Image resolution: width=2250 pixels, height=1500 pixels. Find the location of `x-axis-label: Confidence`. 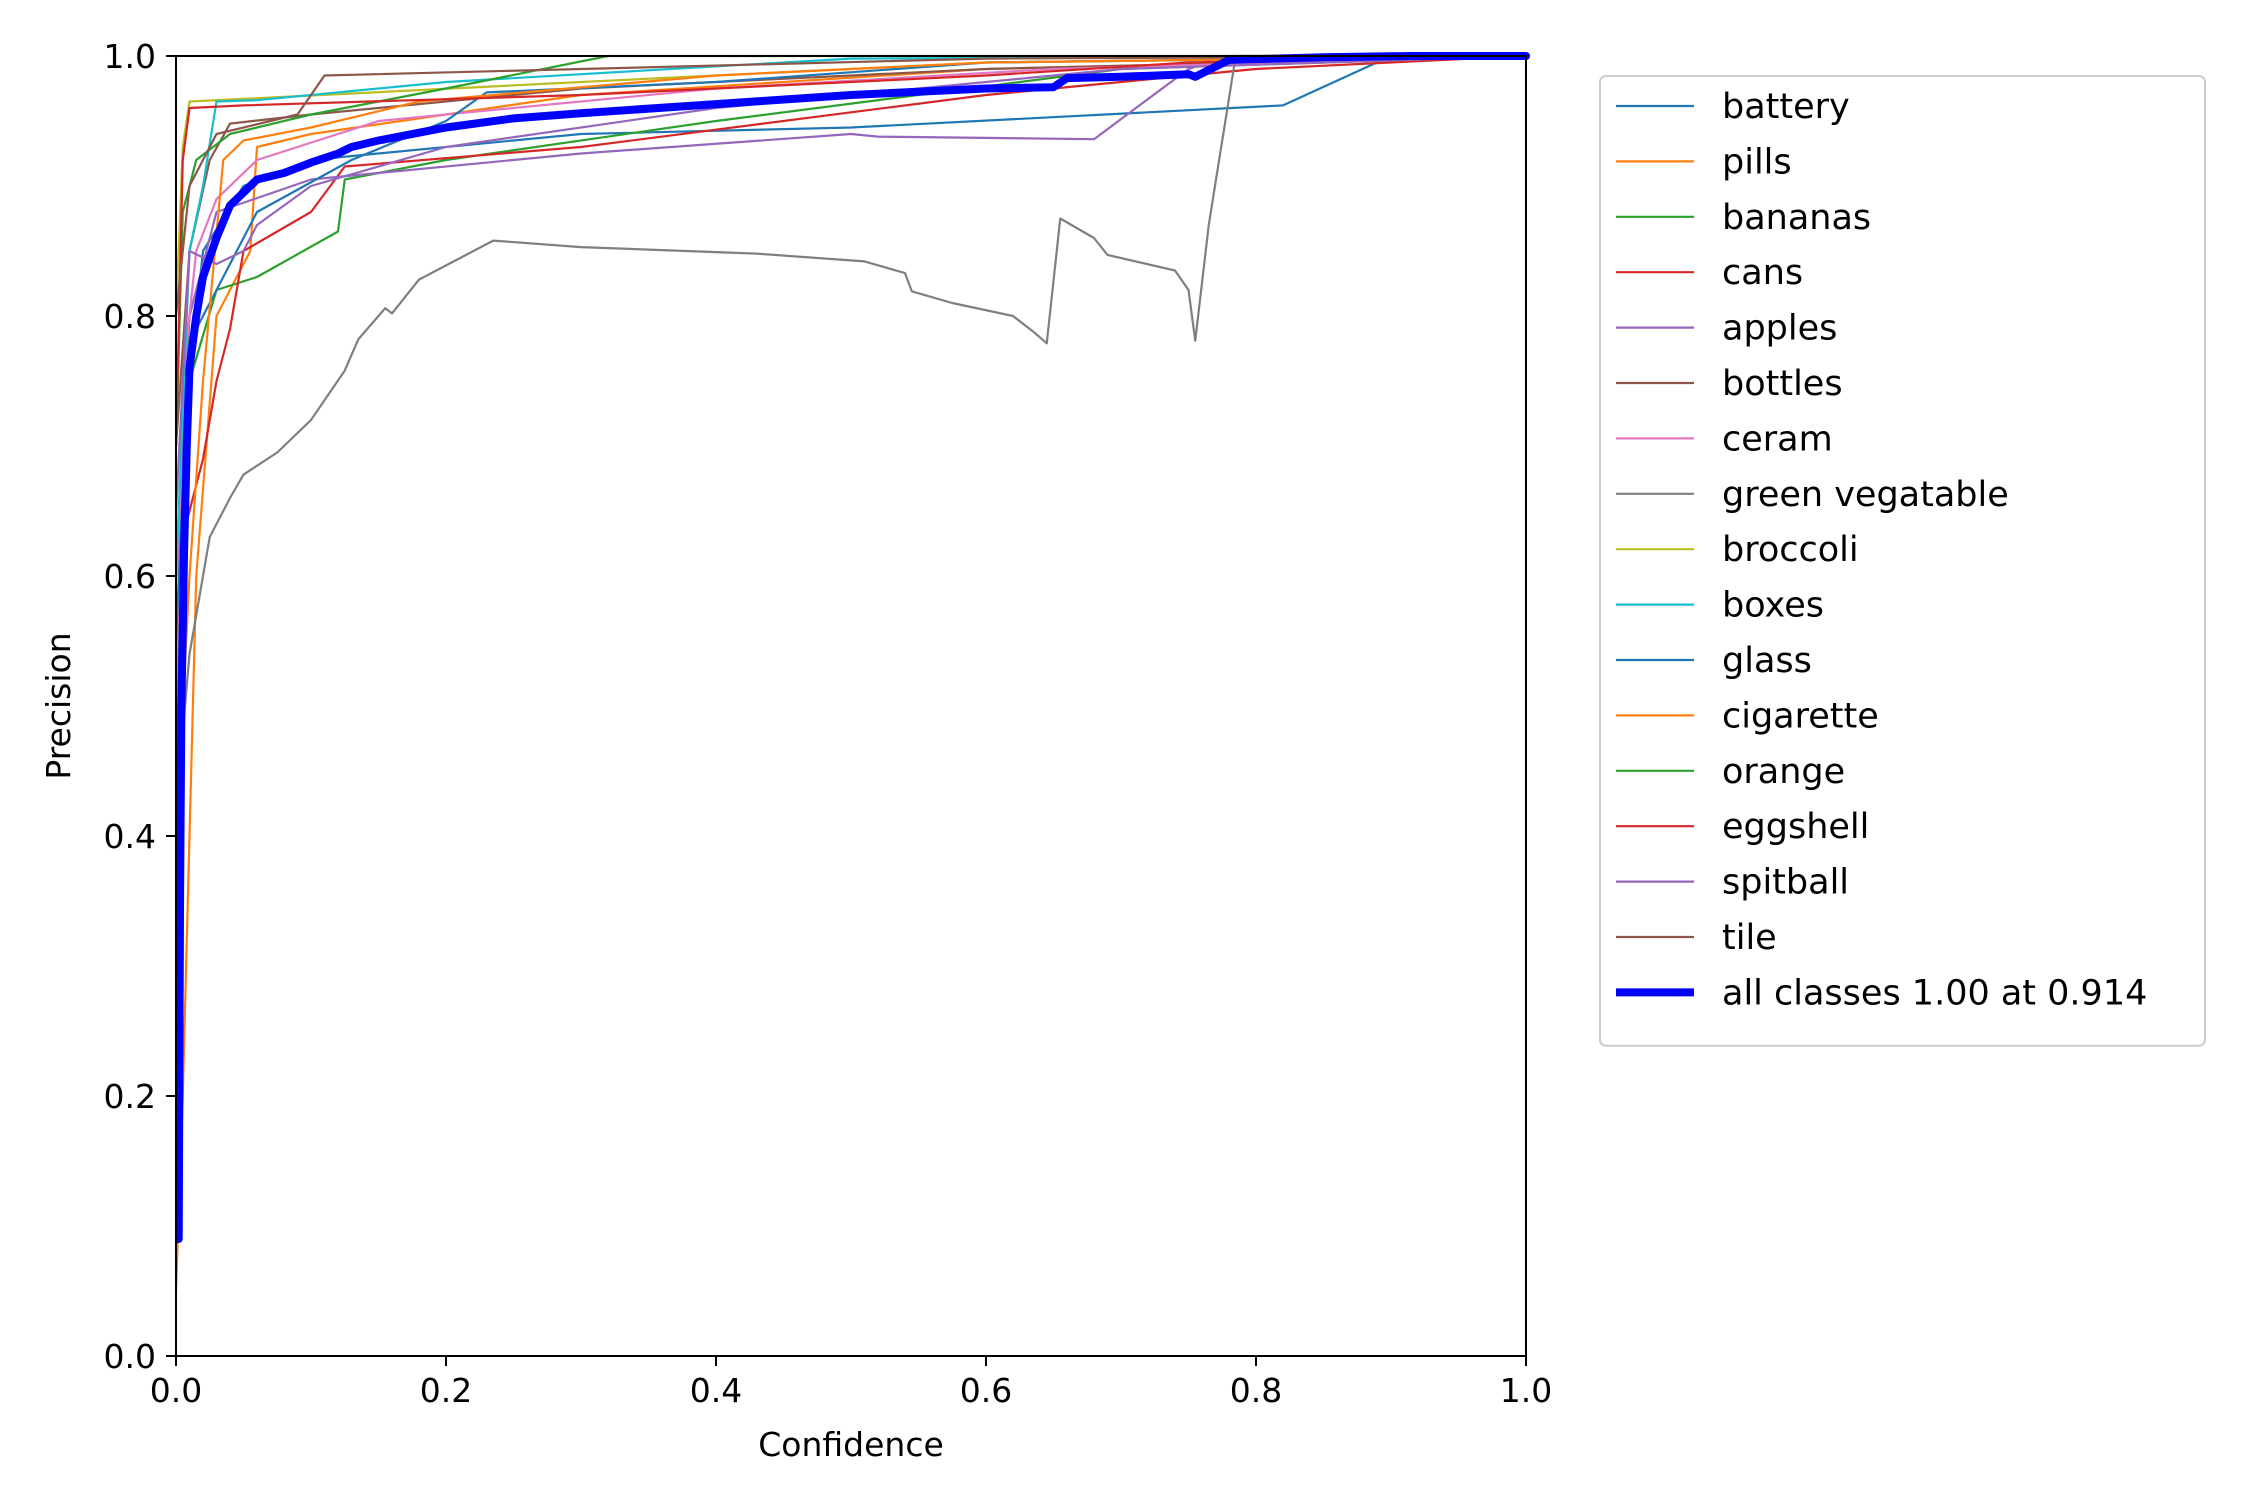

x-axis-label: Confidence is located at coordinates (851, 1444).